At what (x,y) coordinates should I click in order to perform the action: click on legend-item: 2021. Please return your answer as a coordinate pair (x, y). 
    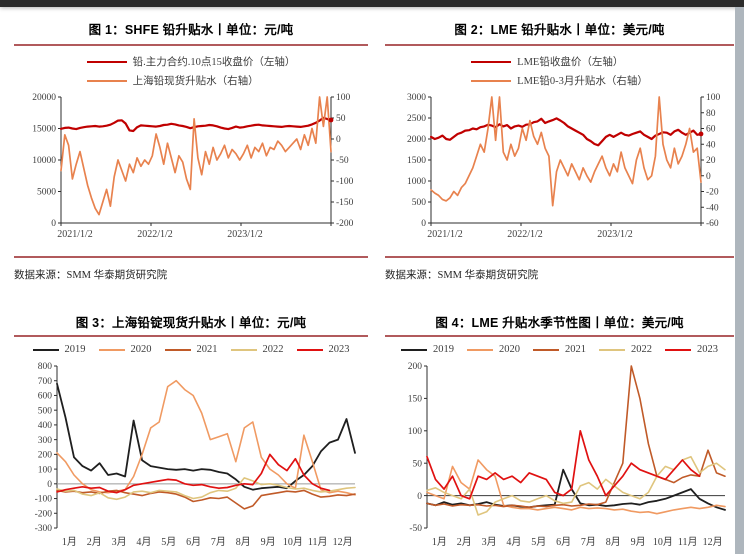
    Looking at the image, I should click on (559, 349).